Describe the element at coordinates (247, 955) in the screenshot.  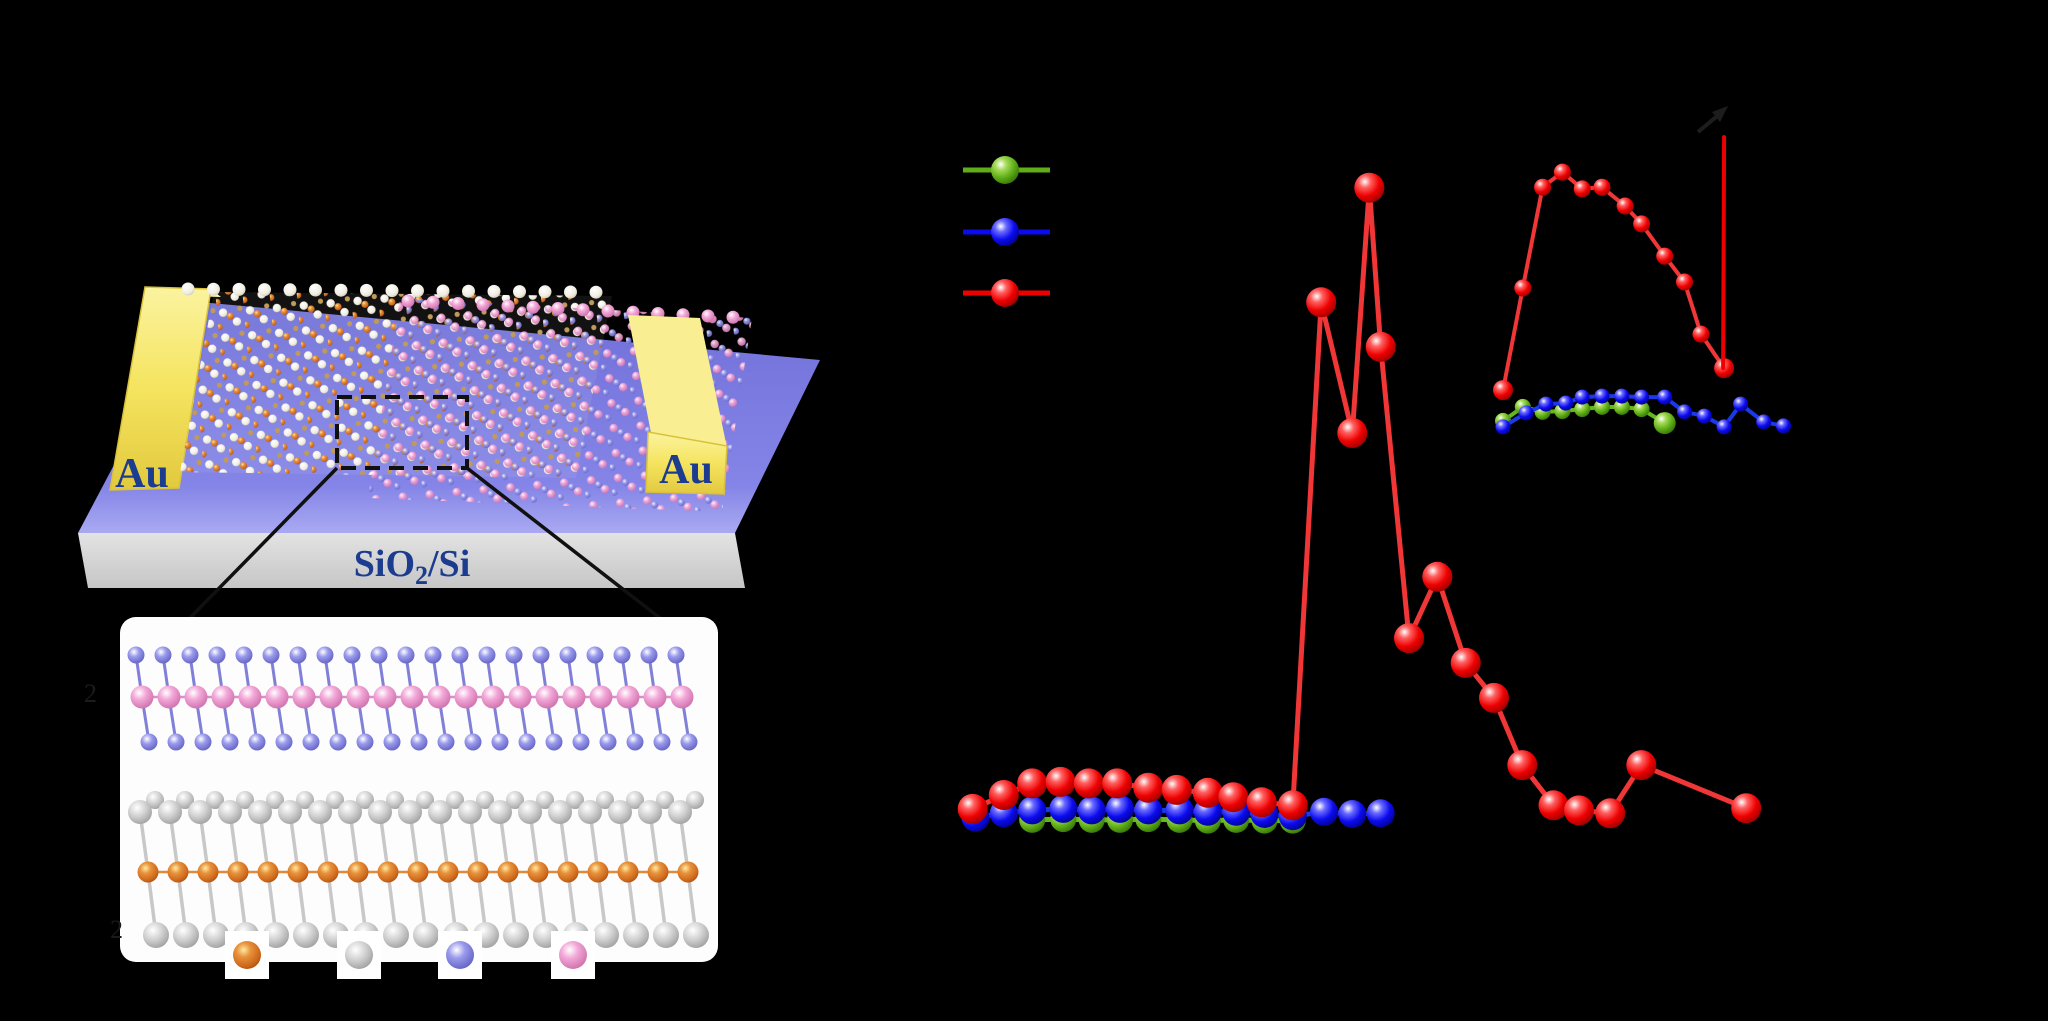
I see `atom-legend-item-atom-orange` at that location.